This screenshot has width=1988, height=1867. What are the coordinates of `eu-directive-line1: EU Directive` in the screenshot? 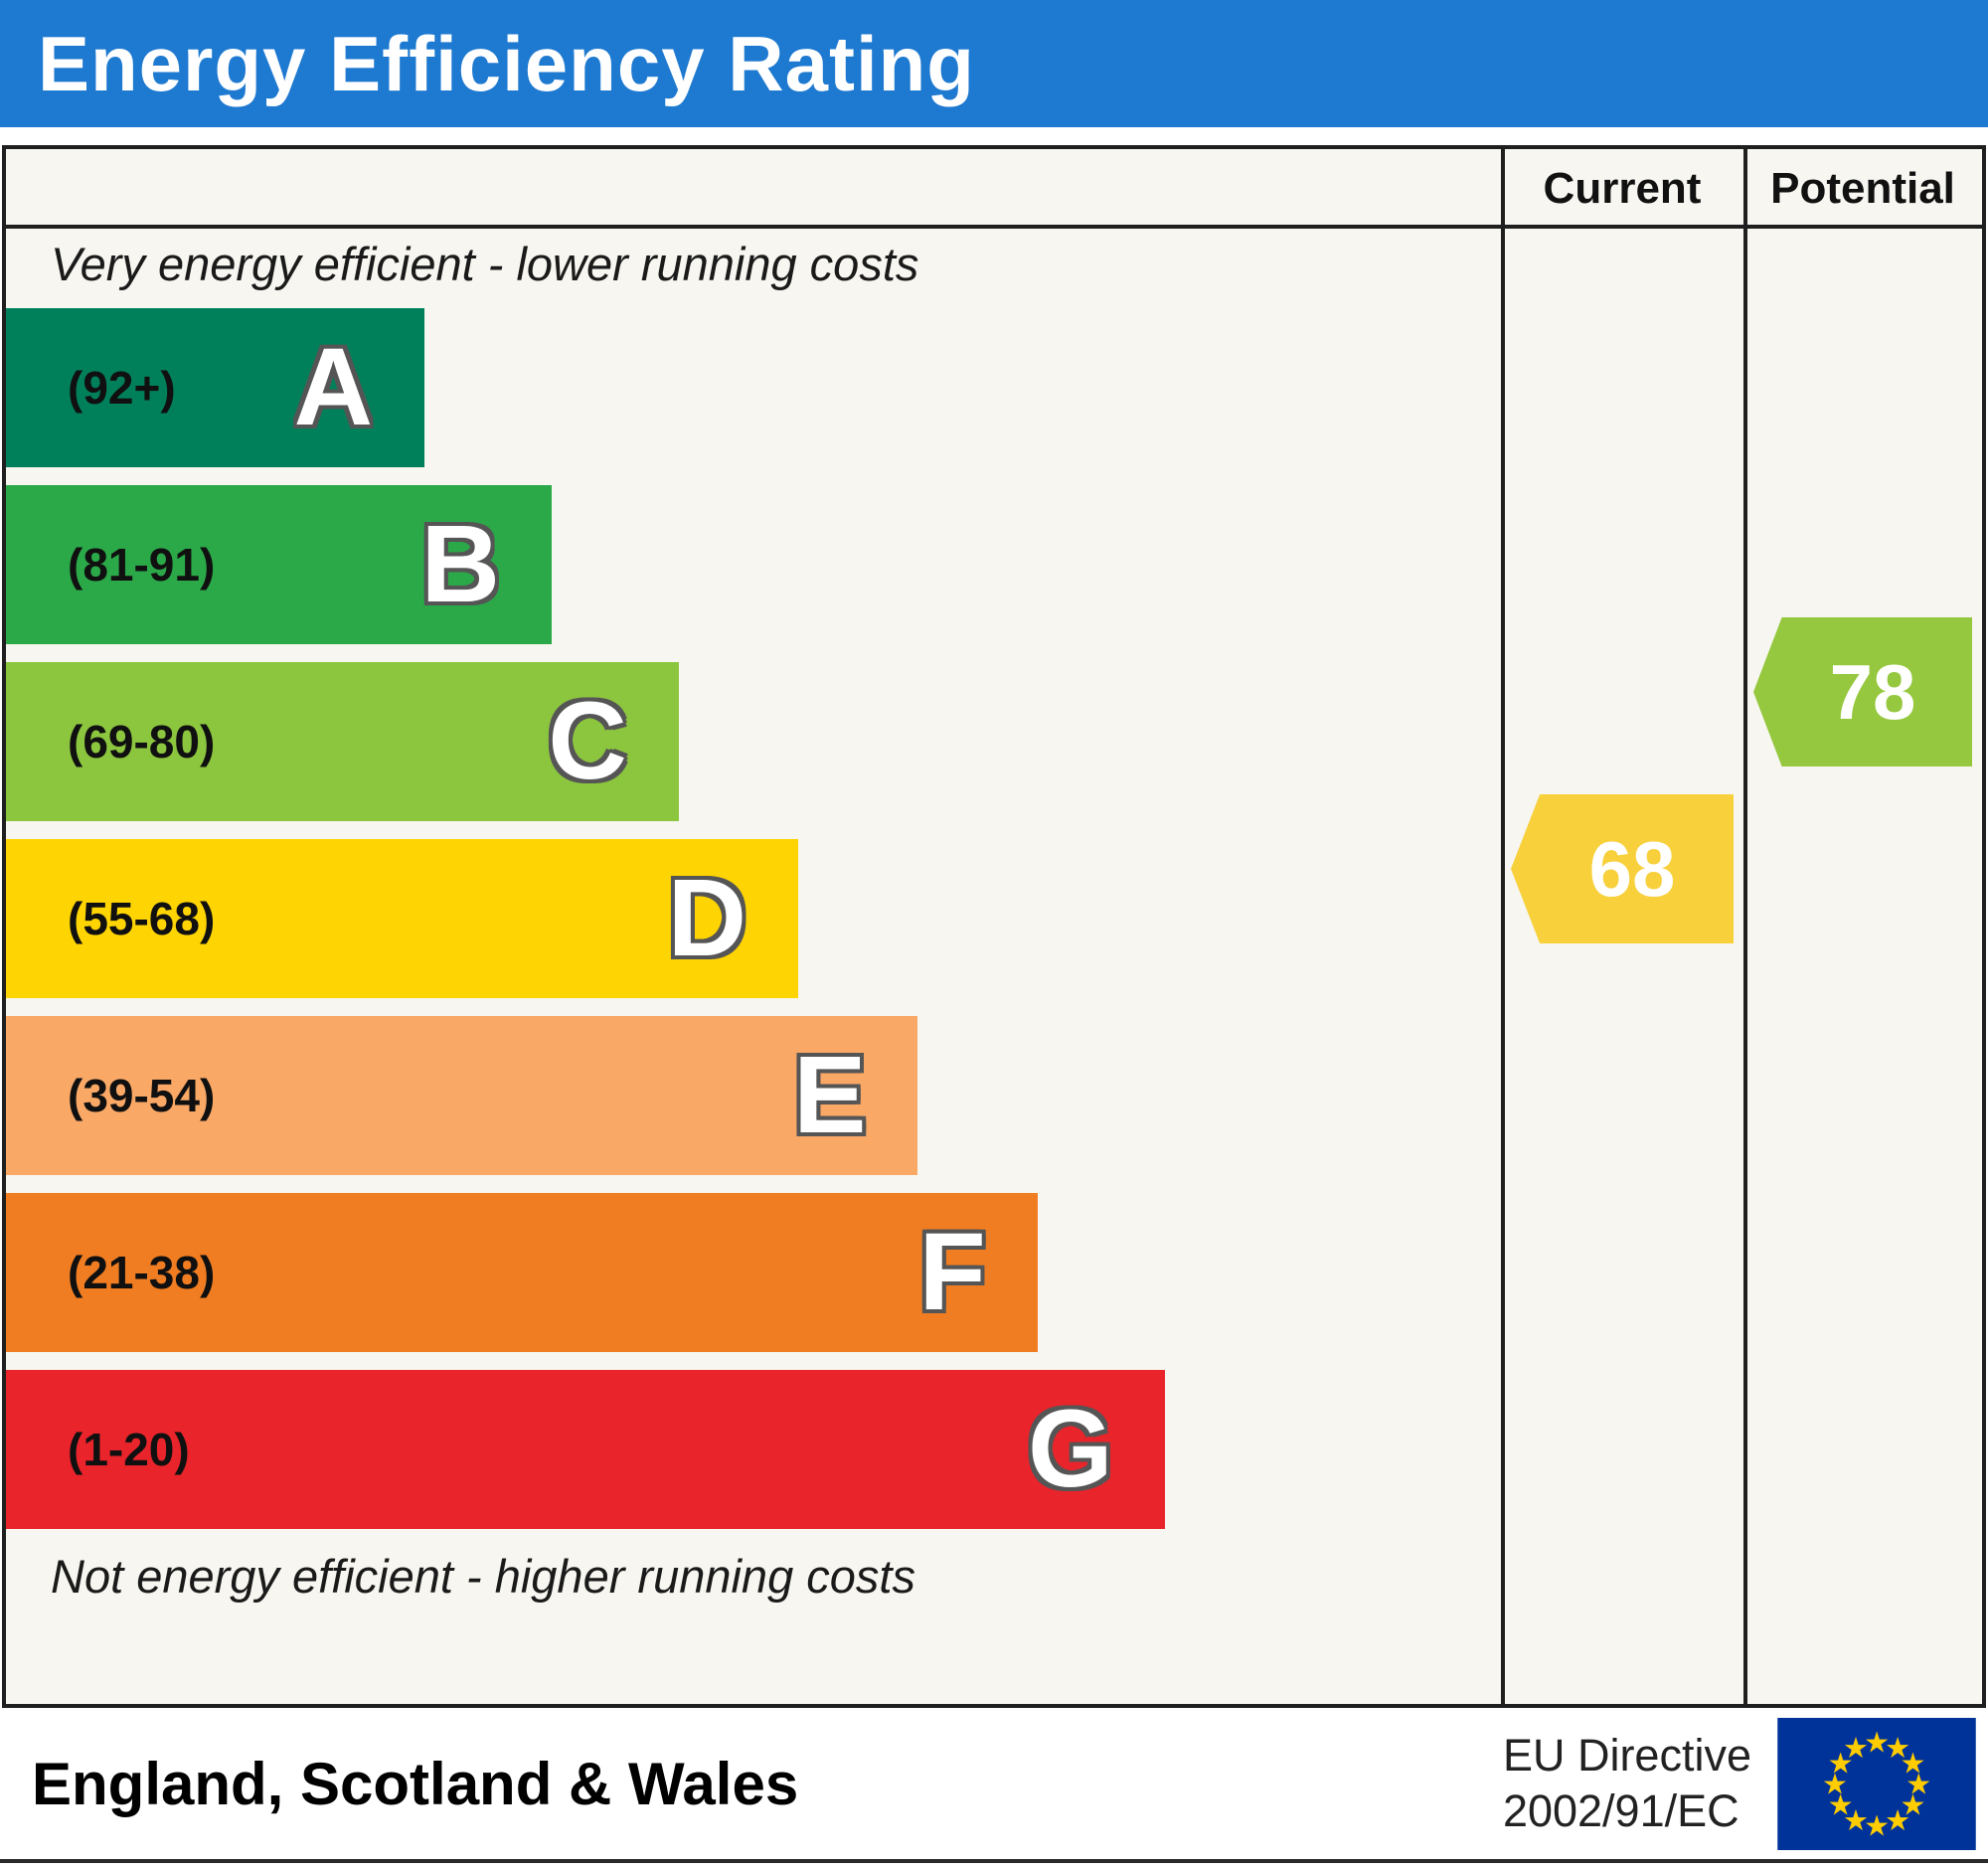 It's located at (1626, 1755).